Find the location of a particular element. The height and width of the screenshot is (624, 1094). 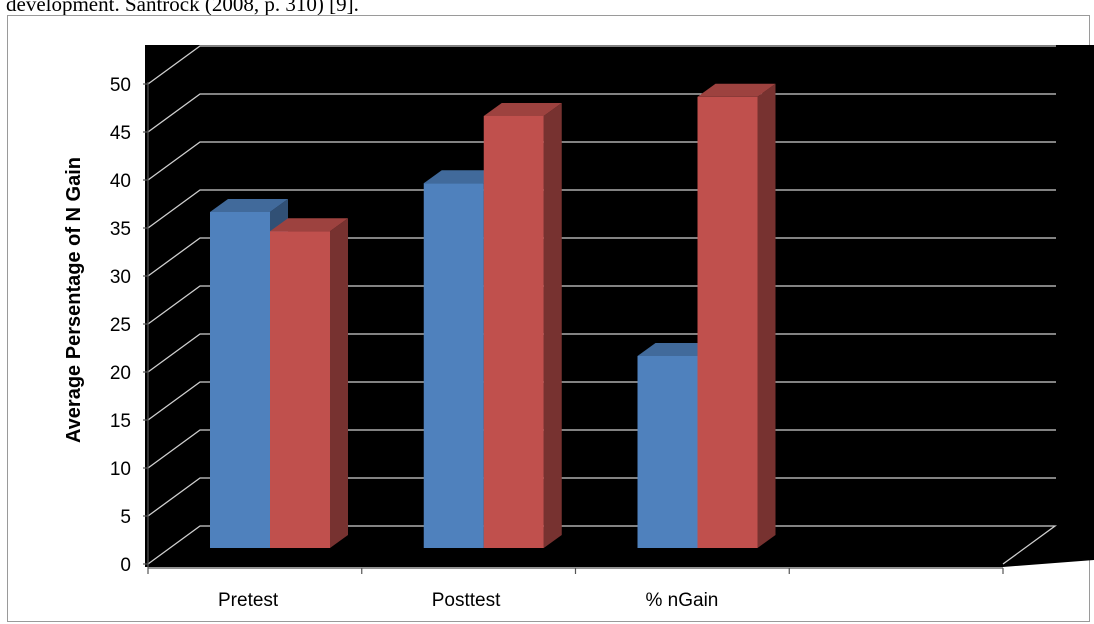

y-tick-label: 5 is located at coordinates (125, 517).